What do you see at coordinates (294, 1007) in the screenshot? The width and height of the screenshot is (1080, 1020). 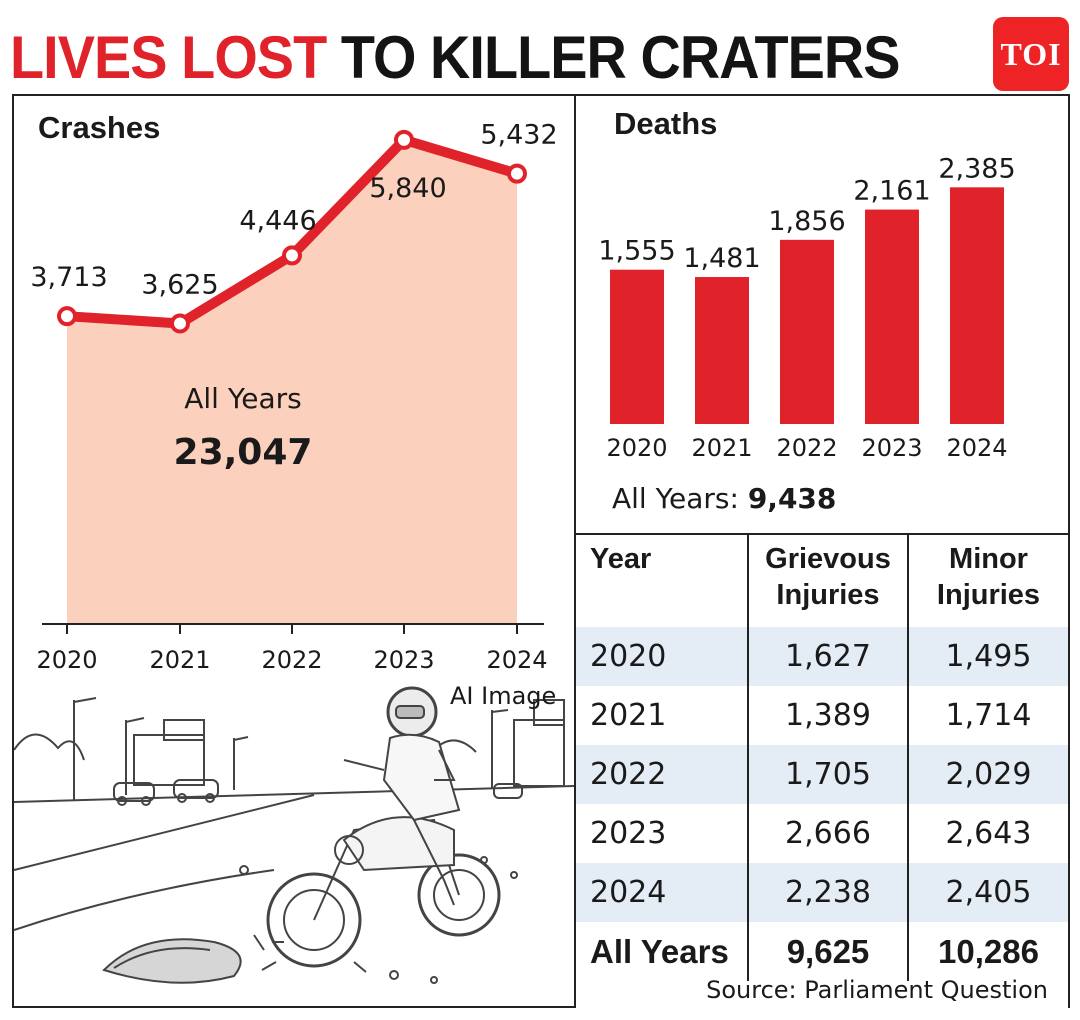 I see `frame-bottom-line` at bounding box center [294, 1007].